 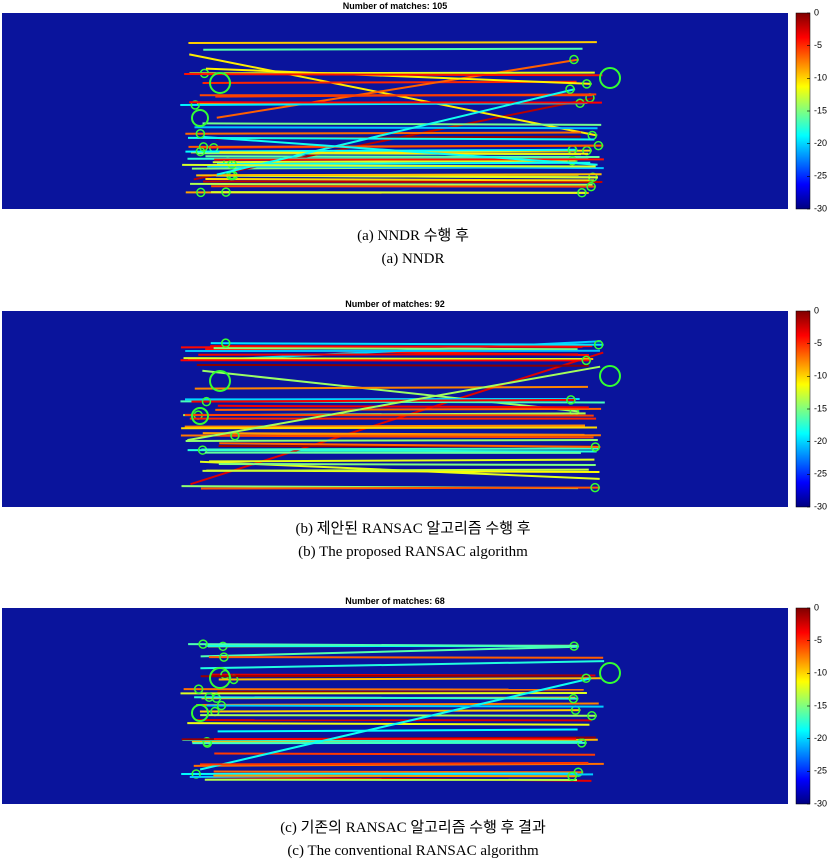 I want to click on colorbar-tick-label: -30, so click(x=820, y=506).